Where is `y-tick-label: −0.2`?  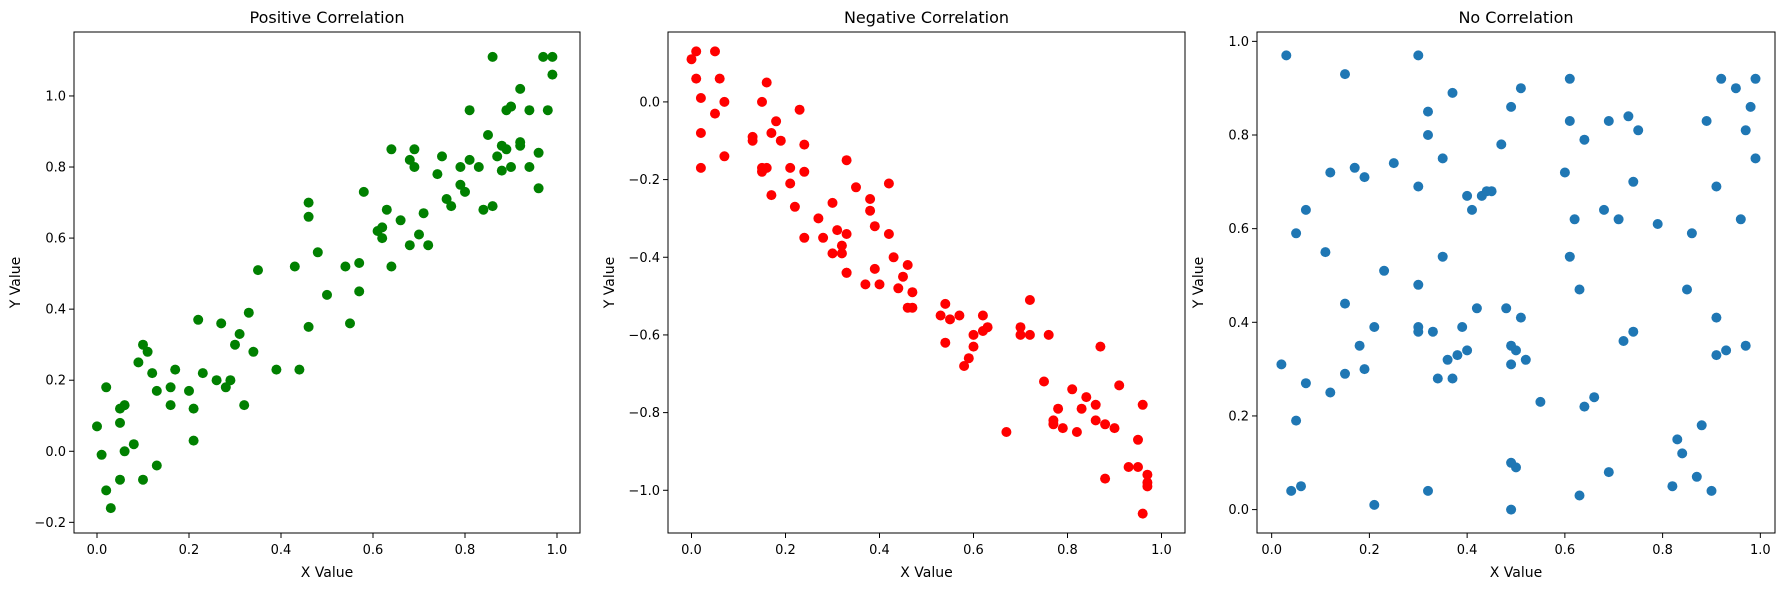 y-tick-label: −0.2 is located at coordinates (644, 180).